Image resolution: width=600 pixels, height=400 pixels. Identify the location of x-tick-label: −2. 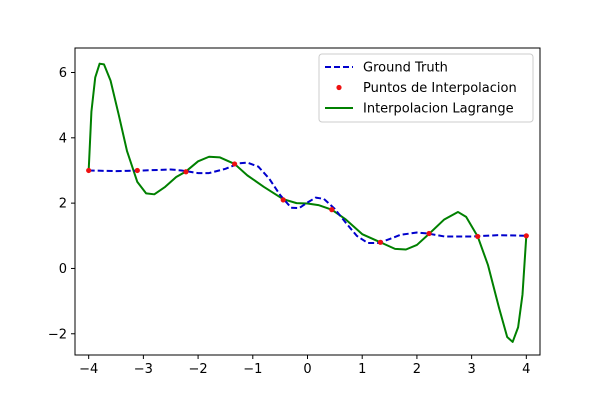
(198, 369).